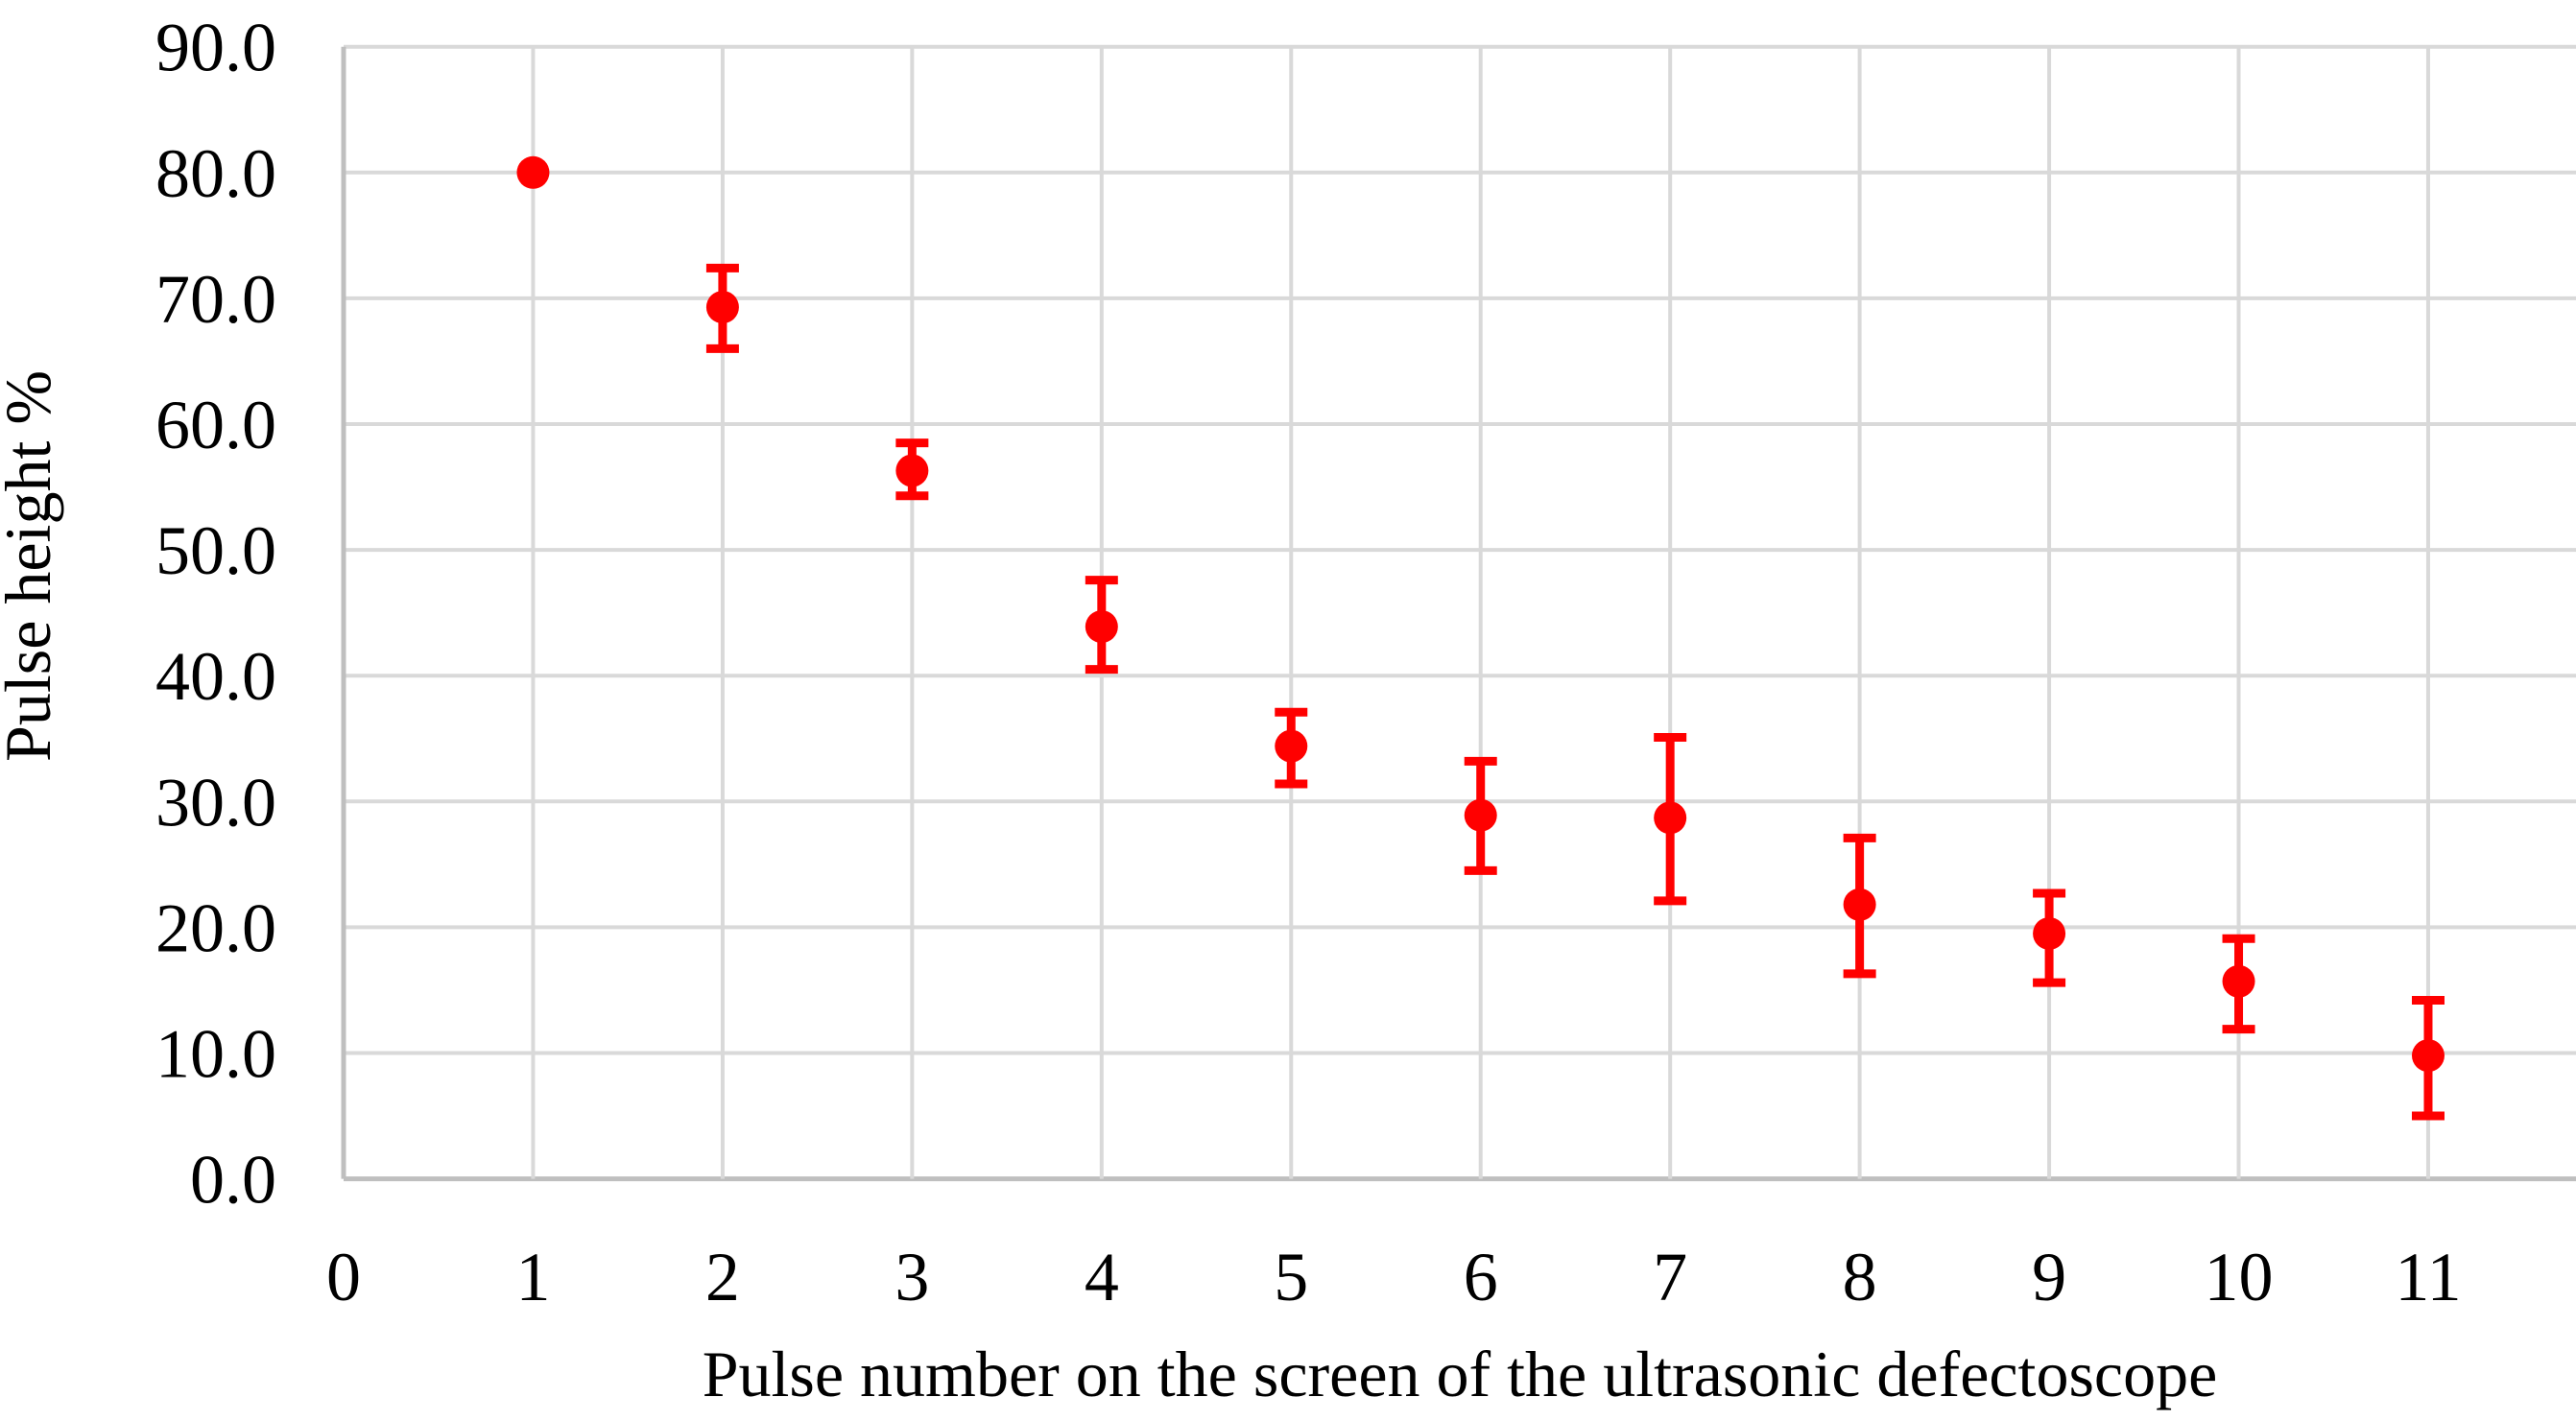 This screenshot has height=1421, width=2576. What do you see at coordinates (2428, 1277) in the screenshot?
I see `x-tick-label: 11` at bounding box center [2428, 1277].